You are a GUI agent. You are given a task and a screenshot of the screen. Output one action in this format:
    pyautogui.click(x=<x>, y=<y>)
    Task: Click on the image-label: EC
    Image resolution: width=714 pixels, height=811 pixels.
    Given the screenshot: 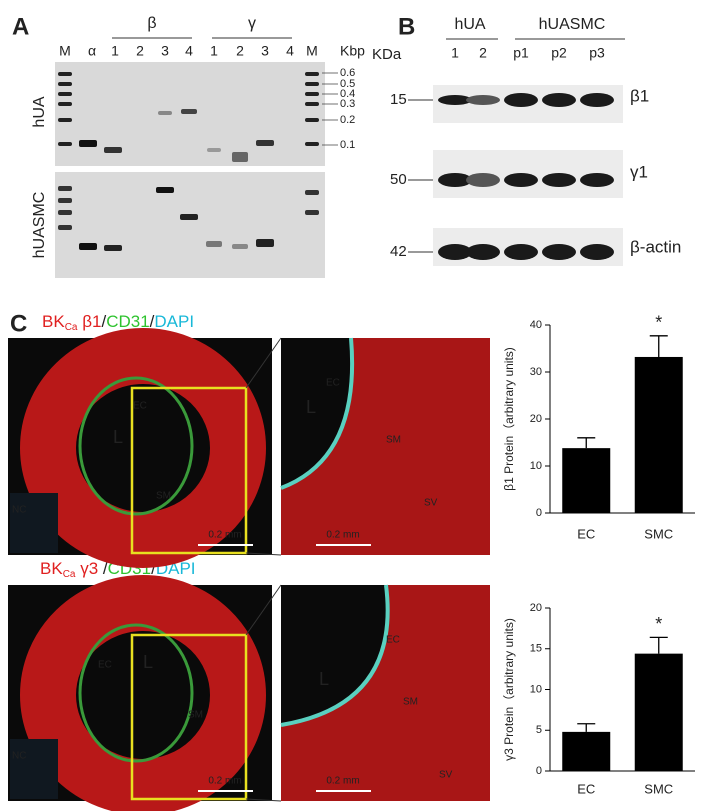 What is the action you would take?
    pyautogui.click(x=105, y=665)
    